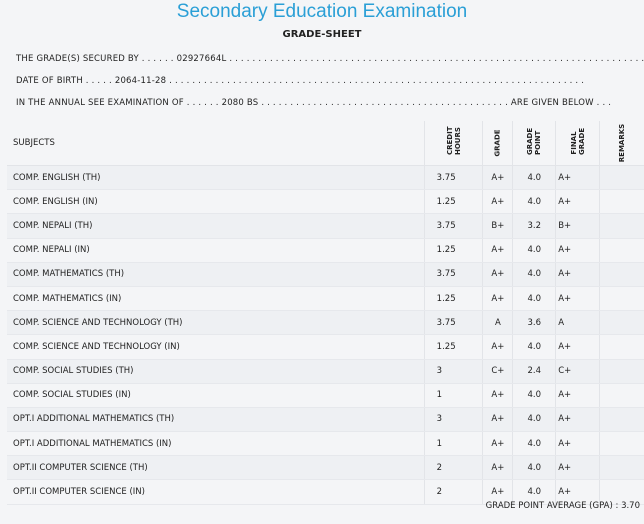 This screenshot has width=644, height=524. What do you see at coordinates (216, 468) in the screenshot?
I see `subject-cell: OPT.II COMPUTER SCIENCE (TH)` at bounding box center [216, 468].